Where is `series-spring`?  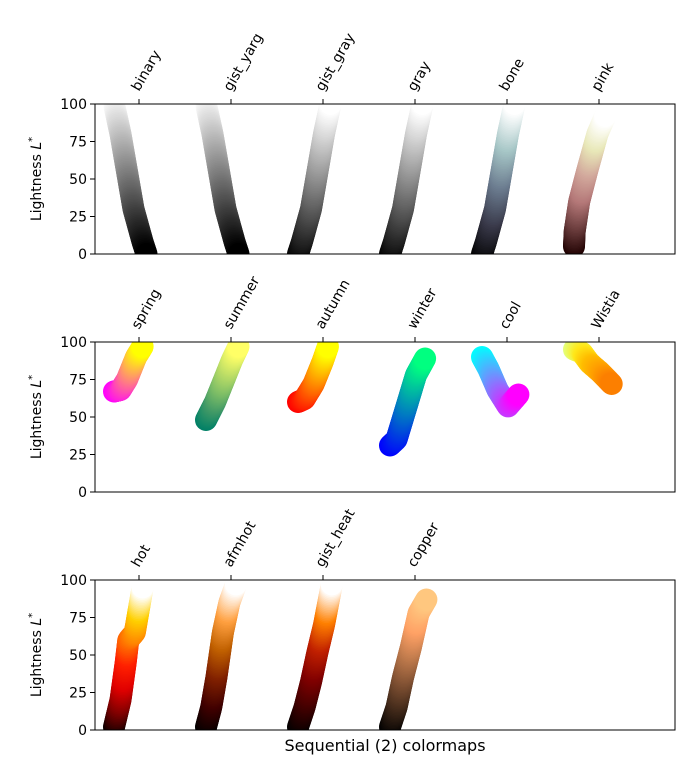
series-spring is located at coordinates (128, 372).